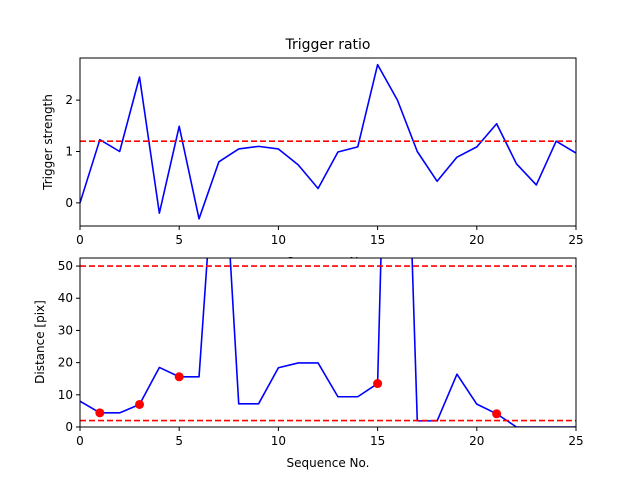 The image size is (640, 480). Describe the element at coordinates (65, 363) in the screenshot. I see `y-tick-label: 20` at that location.